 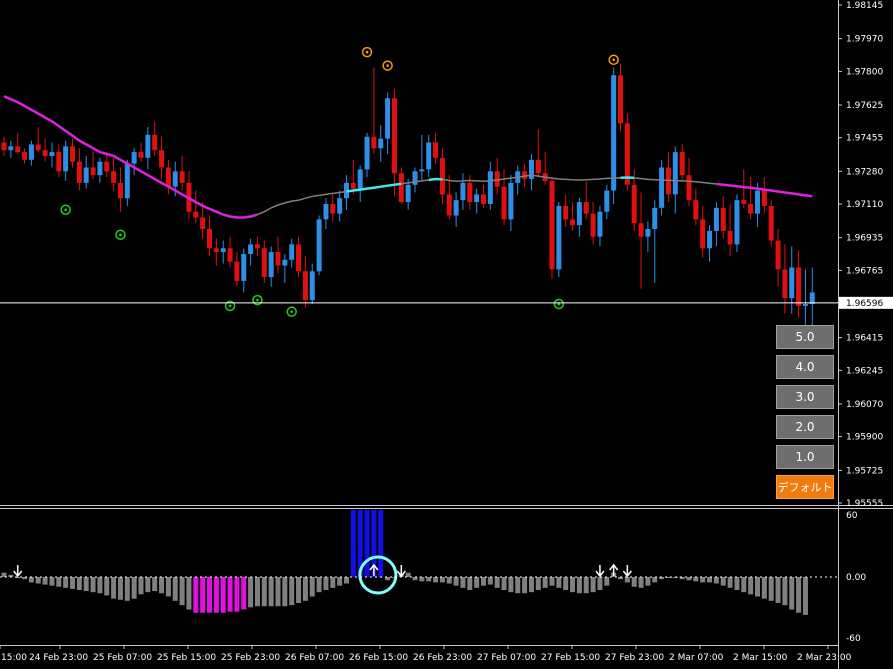 I want to click on time-tick-label: 25 Feb 15:00, so click(x=186, y=658).